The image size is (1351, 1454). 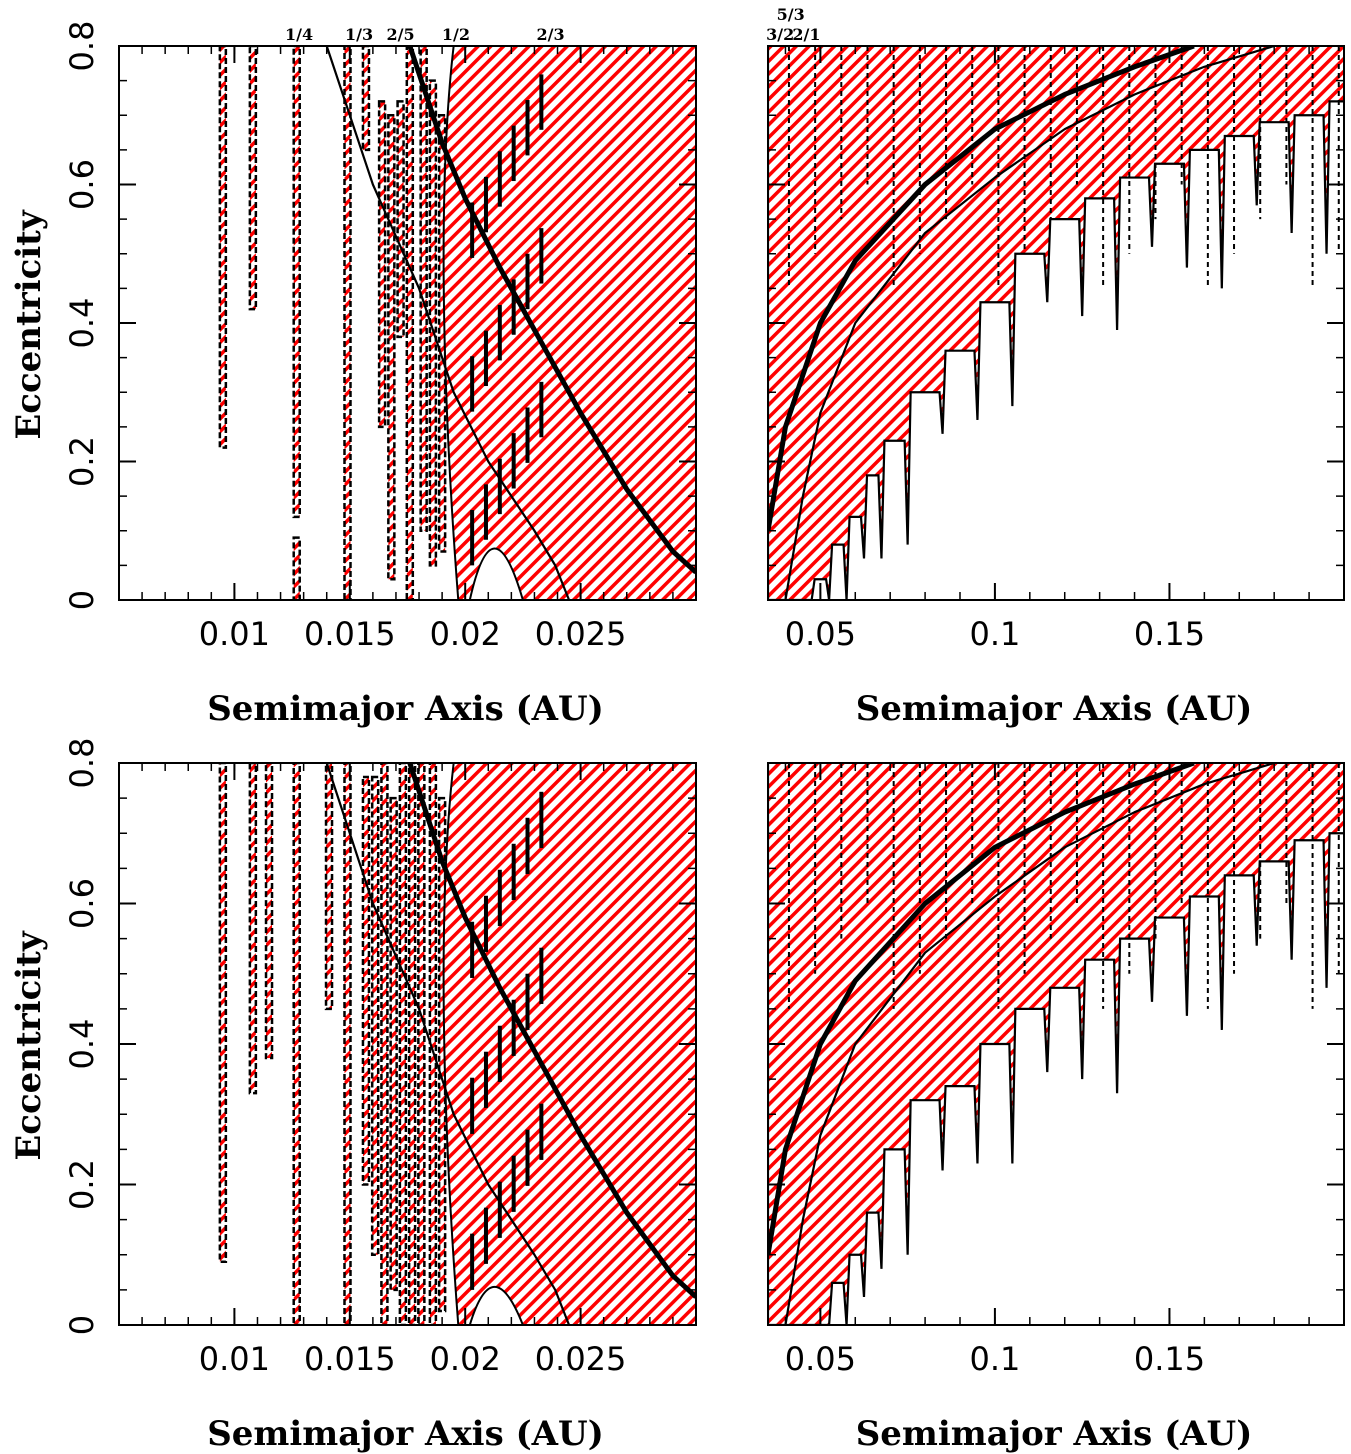 I want to click on plot-area, so click(x=457, y=323).